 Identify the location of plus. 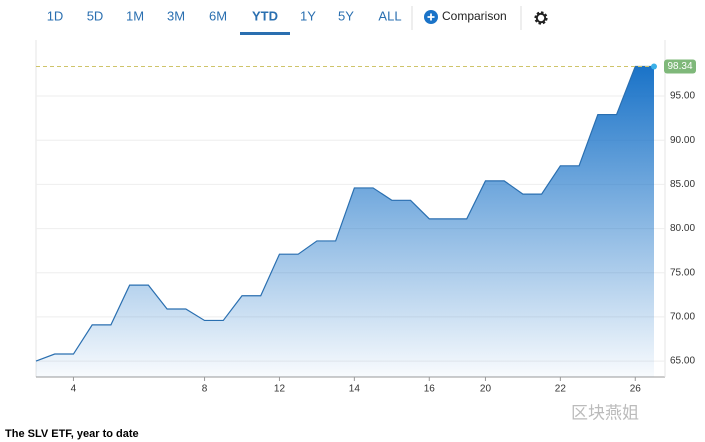
(431, 17).